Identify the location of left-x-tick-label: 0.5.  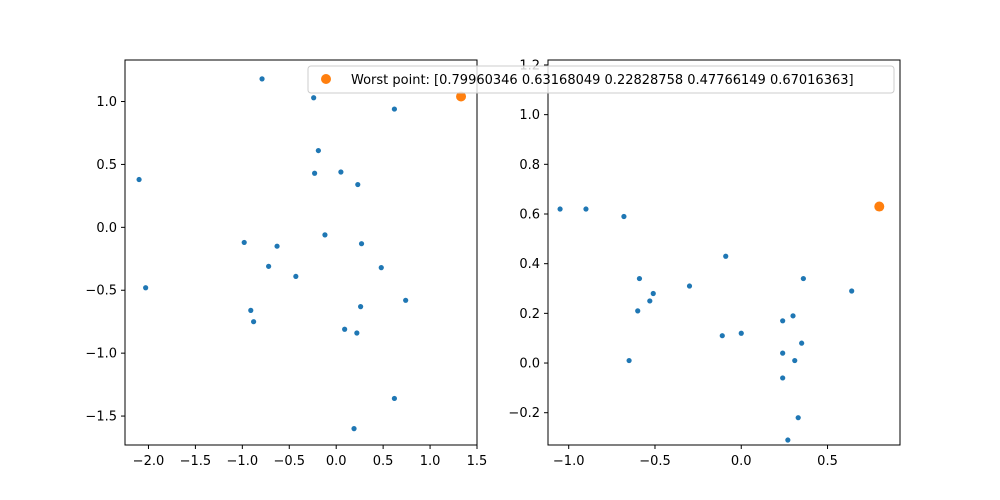
(383, 461).